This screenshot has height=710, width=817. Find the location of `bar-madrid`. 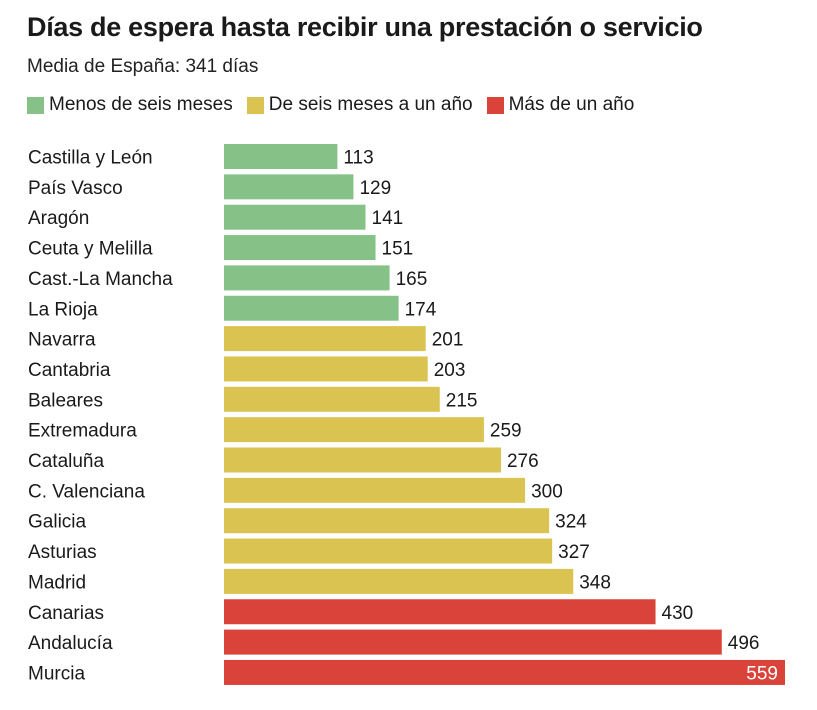

bar-madrid is located at coordinates (399, 581).